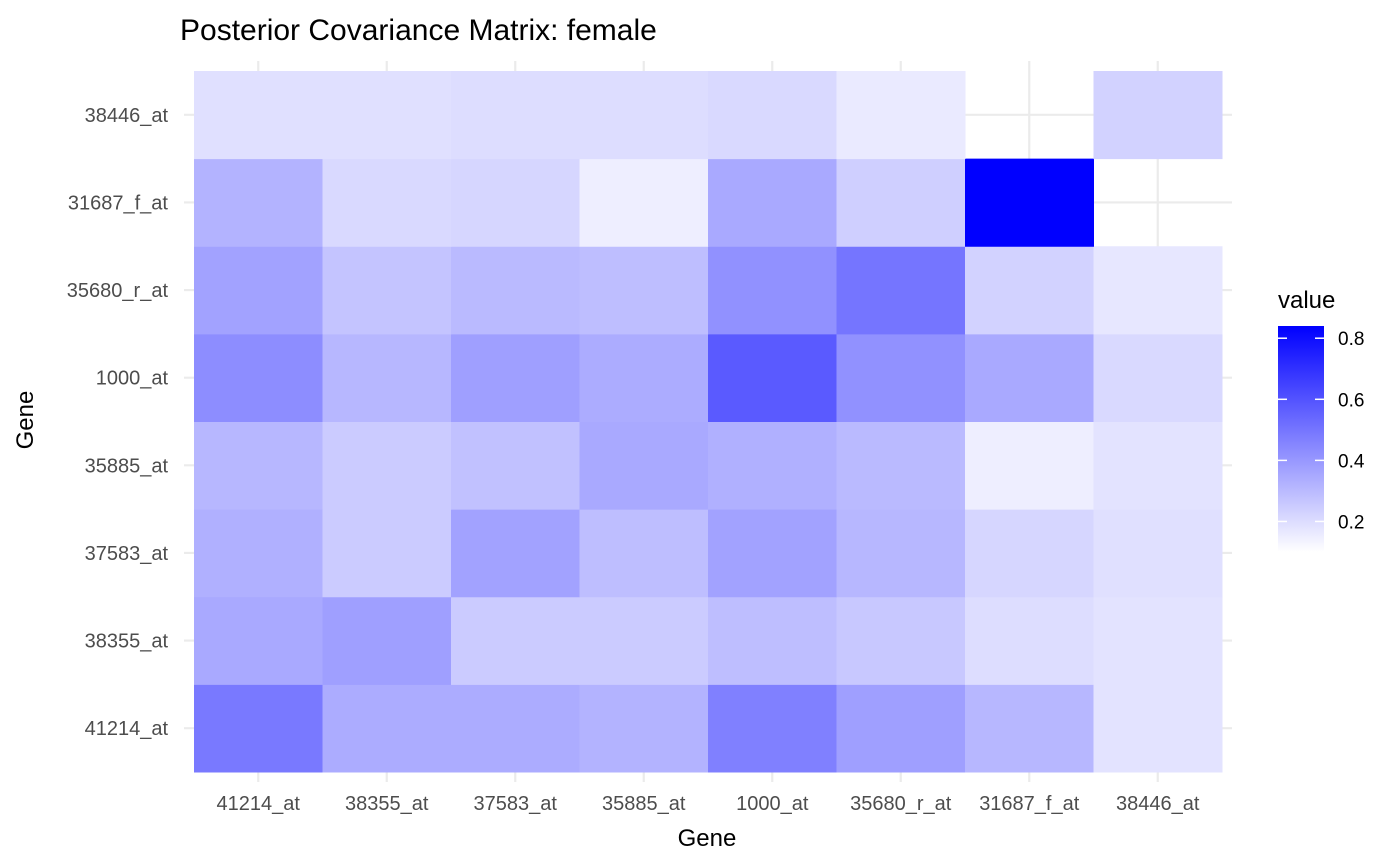  Describe the element at coordinates (772, 804) in the screenshot. I see `x-tick-label: 1000_at` at that location.